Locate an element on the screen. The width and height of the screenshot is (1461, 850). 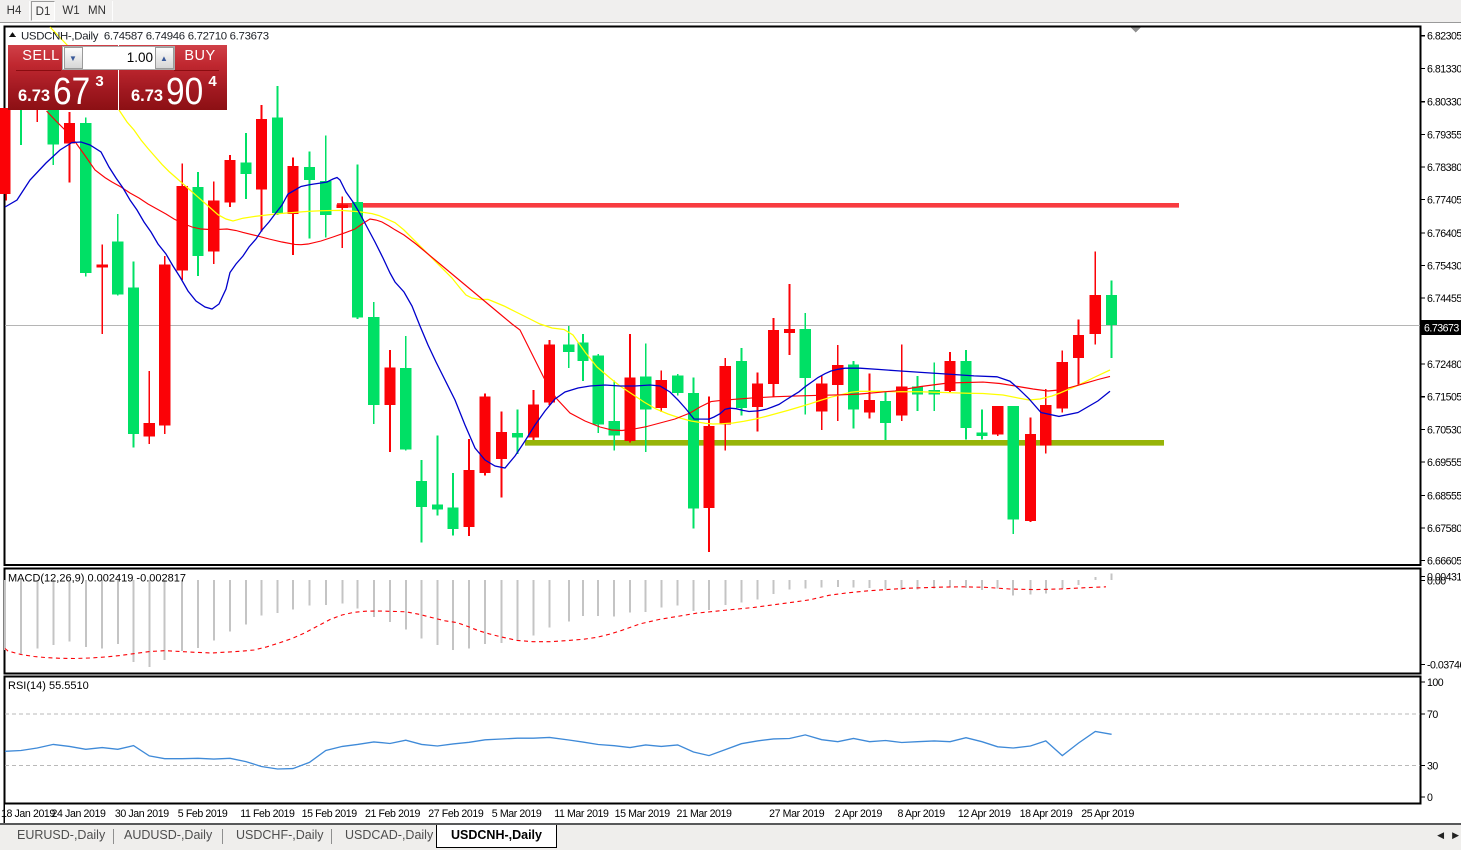
svg-text: 2 Apr 2019 is located at coordinates (859, 814).